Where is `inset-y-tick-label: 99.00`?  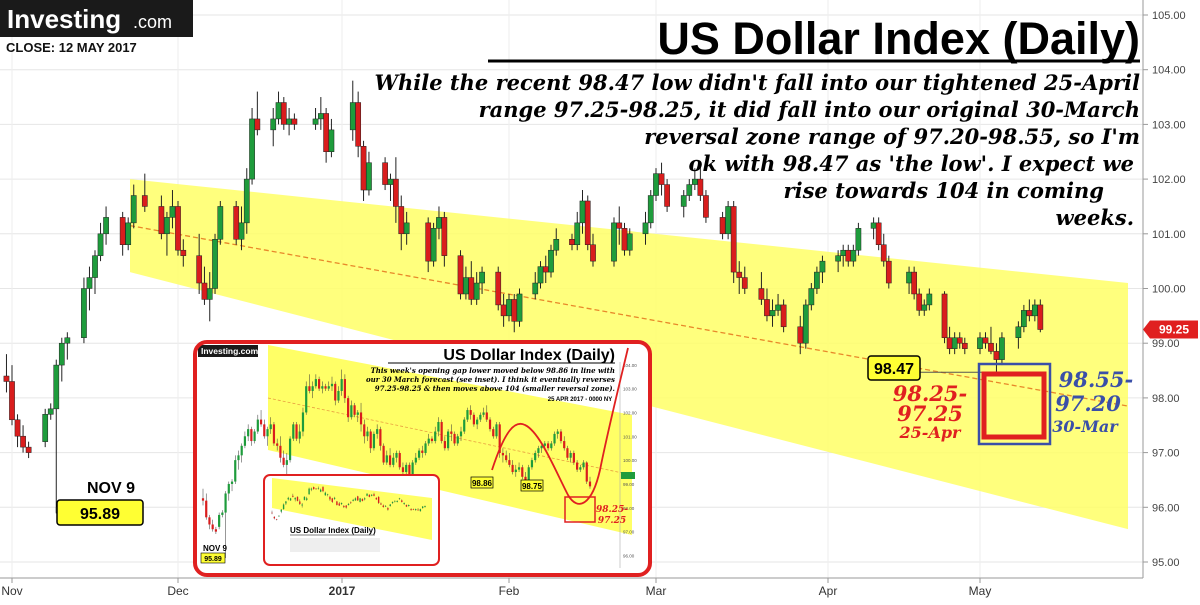
inset-y-tick-label: 99.00 is located at coordinates (629, 484).